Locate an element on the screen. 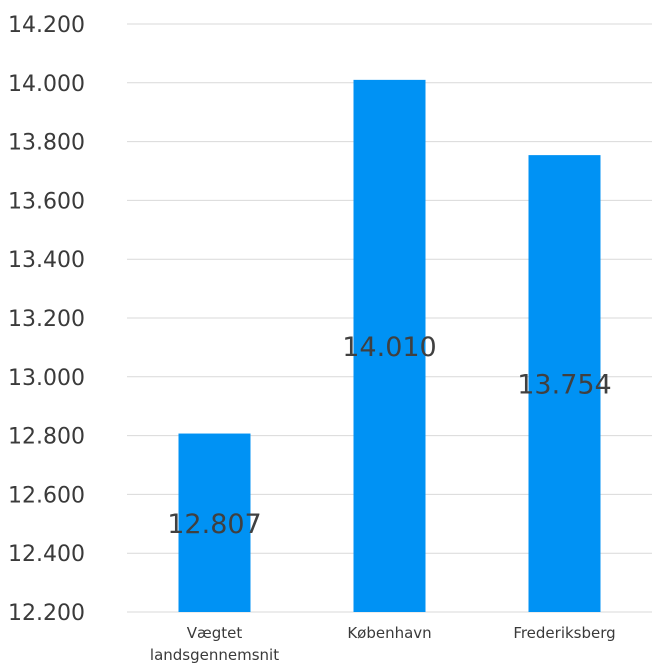 The height and width of the screenshot is (667, 656). data-label: 12.807 is located at coordinates (214, 524).